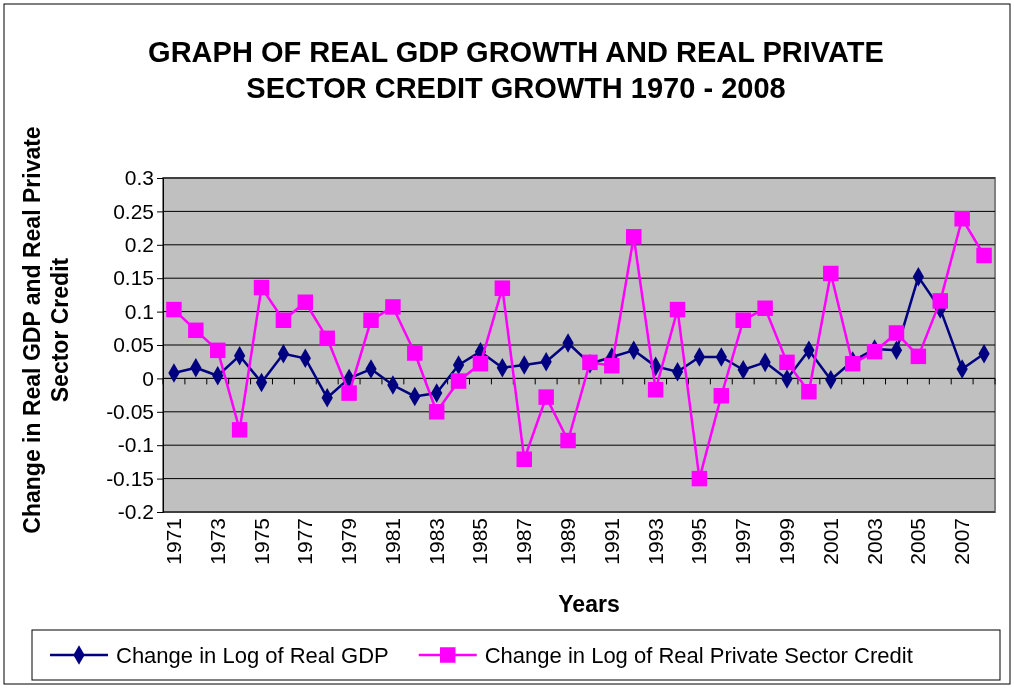 This screenshot has width=1014, height=688. I want to click on x-tick-label: 1975, so click(261, 541).